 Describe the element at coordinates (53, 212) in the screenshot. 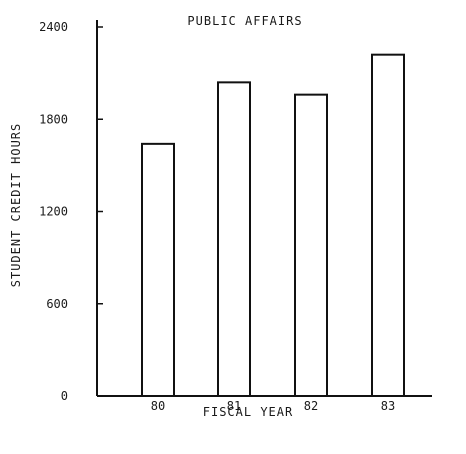

I see `y-tick-label: 1200` at that location.